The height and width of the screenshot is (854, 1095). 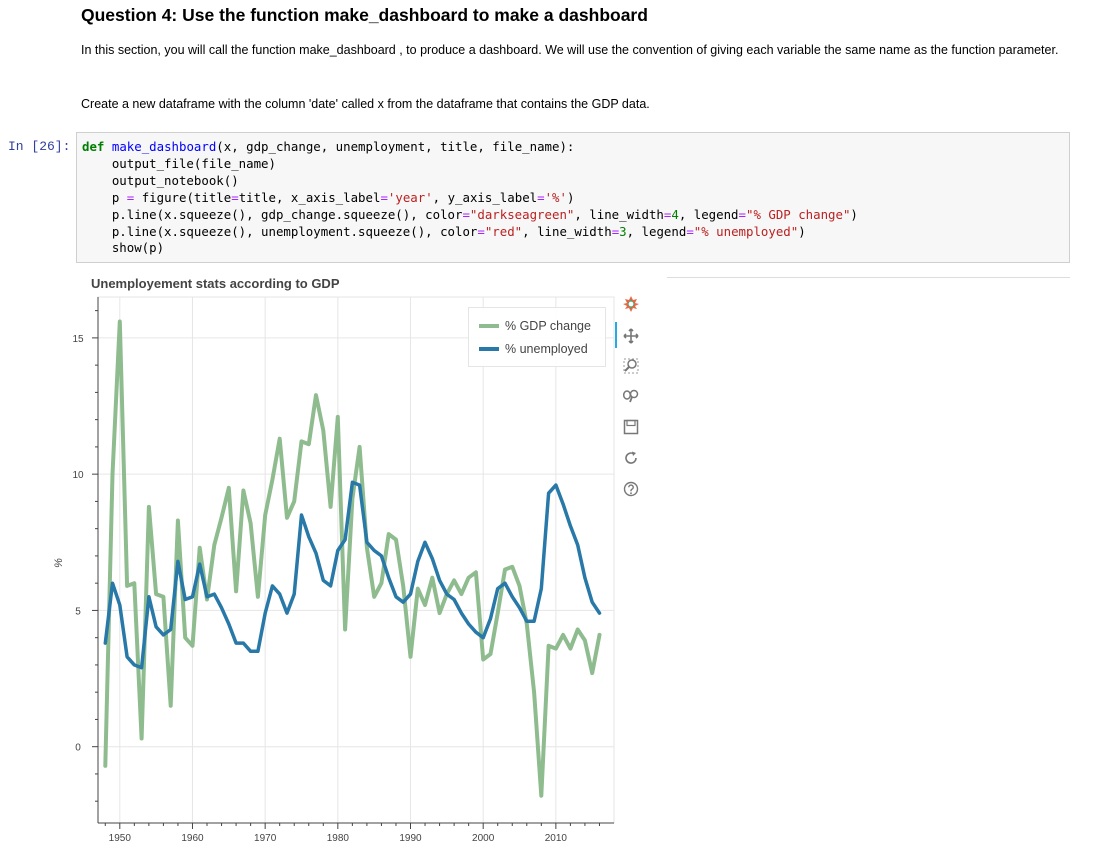 I want to click on reset-icon, so click(x=631, y=458).